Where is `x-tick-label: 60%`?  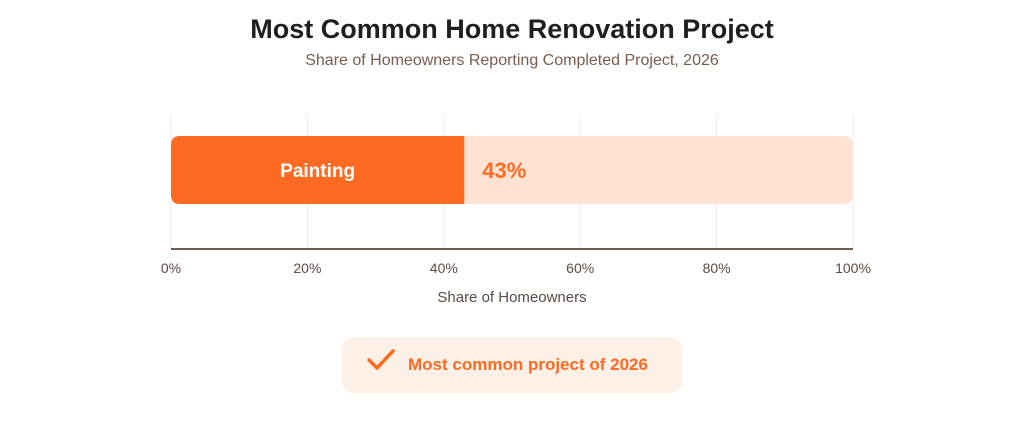
x-tick-label: 60% is located at coordinates (580, 268).